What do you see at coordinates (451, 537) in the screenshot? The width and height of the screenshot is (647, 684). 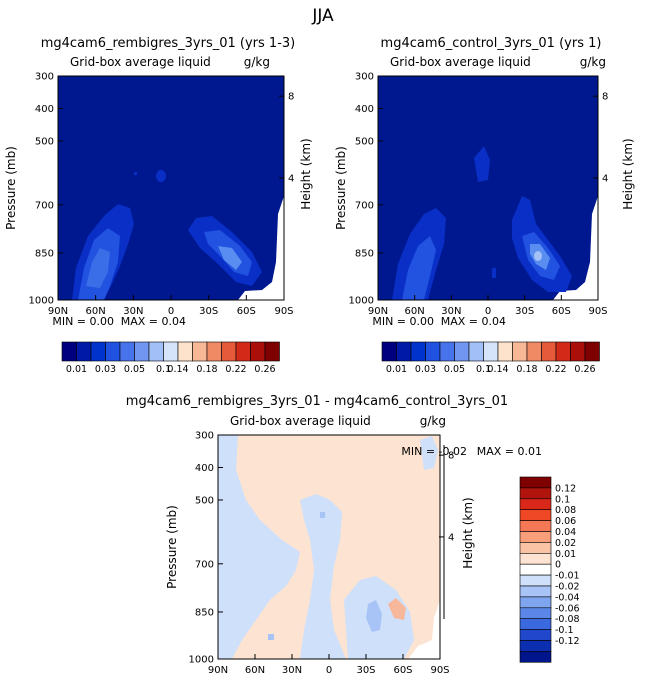 I see `y2-tick-label: 4` at bounding box center [451, 537].